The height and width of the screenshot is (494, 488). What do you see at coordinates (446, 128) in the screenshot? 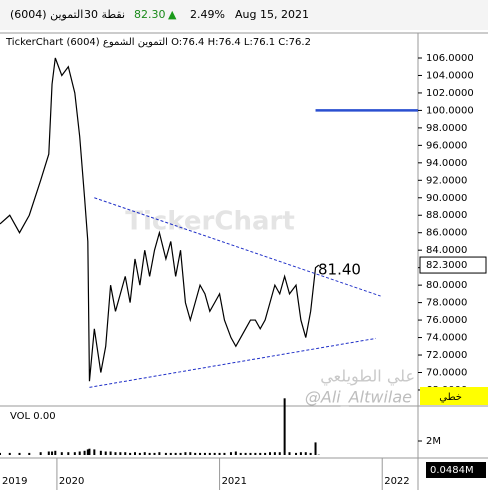
I see `y-tick-label: 98.0000` at bounding box center [446, 128].